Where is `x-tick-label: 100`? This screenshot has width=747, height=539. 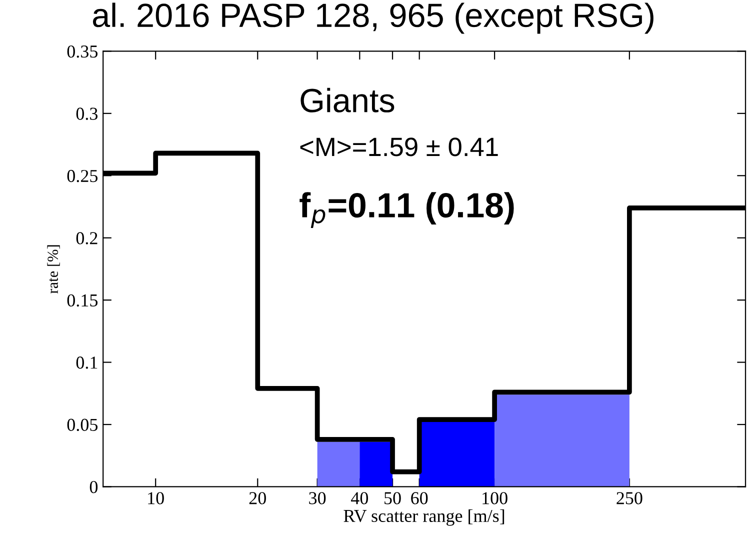 x-tick-label: 100 is located at coordinates (495, 498).